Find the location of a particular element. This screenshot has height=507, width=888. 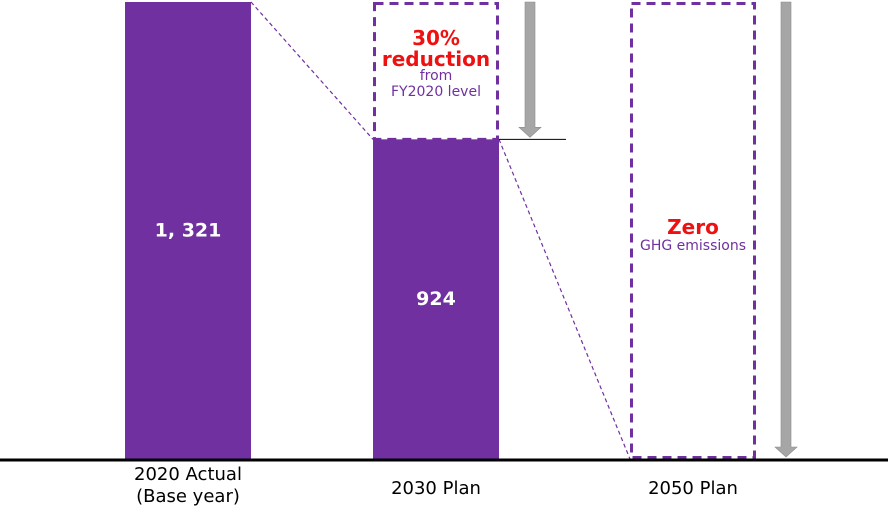

bar-value-label-2020: 1, 321 is located at coordinates (188, 231).